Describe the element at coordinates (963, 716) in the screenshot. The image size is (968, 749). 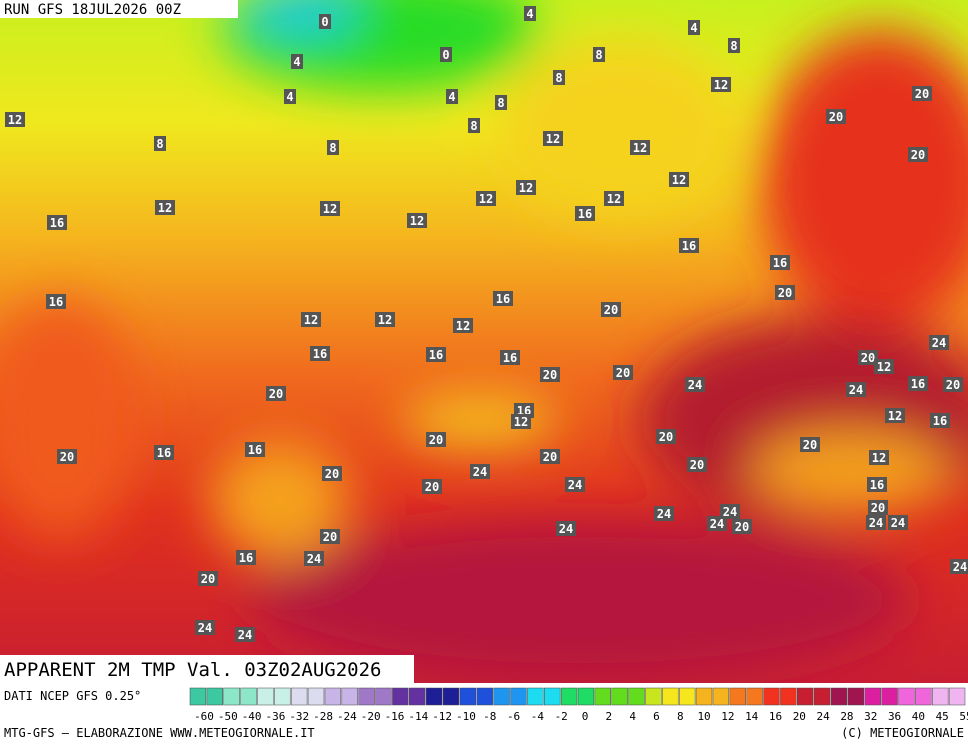
I see `scale-label: 55` at that location.